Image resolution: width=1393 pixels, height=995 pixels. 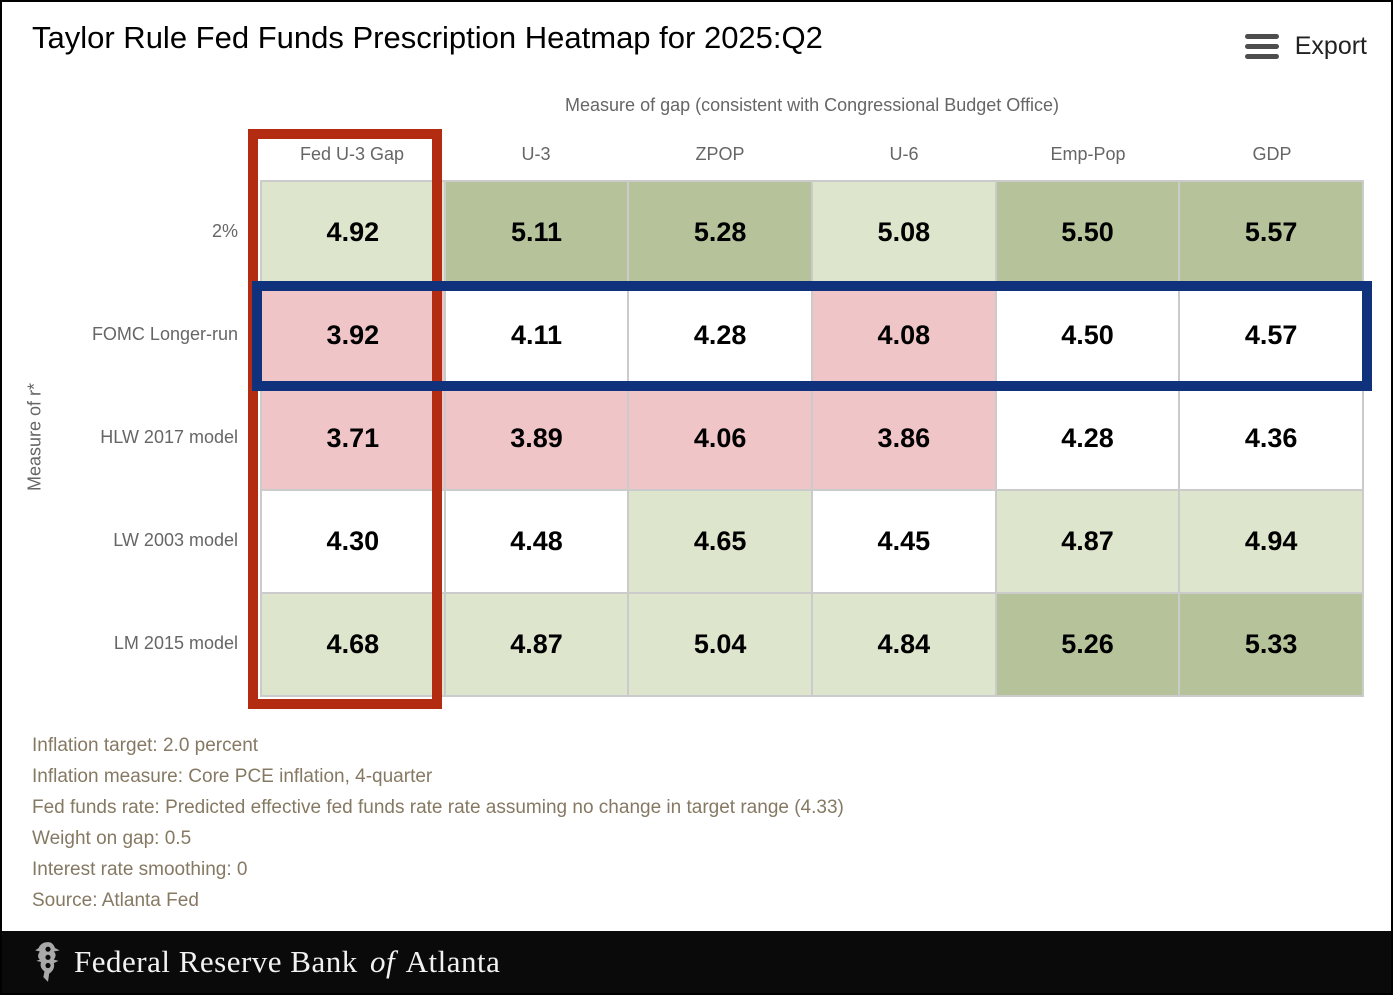 I want to click on column-header: ZPOP, so click(x=720, y=154).